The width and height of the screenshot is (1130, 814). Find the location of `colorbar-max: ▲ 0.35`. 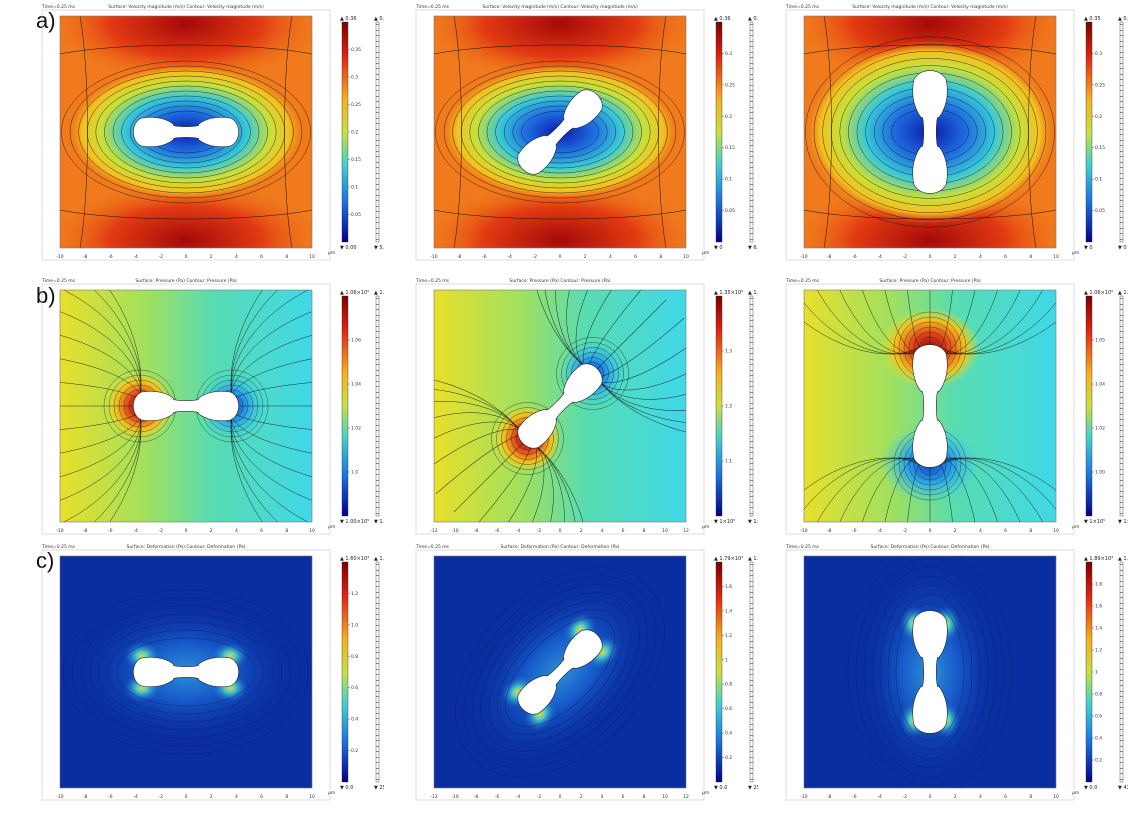

colorbar-max: ▲ 0.35 is located at coordinates (1092, 19).